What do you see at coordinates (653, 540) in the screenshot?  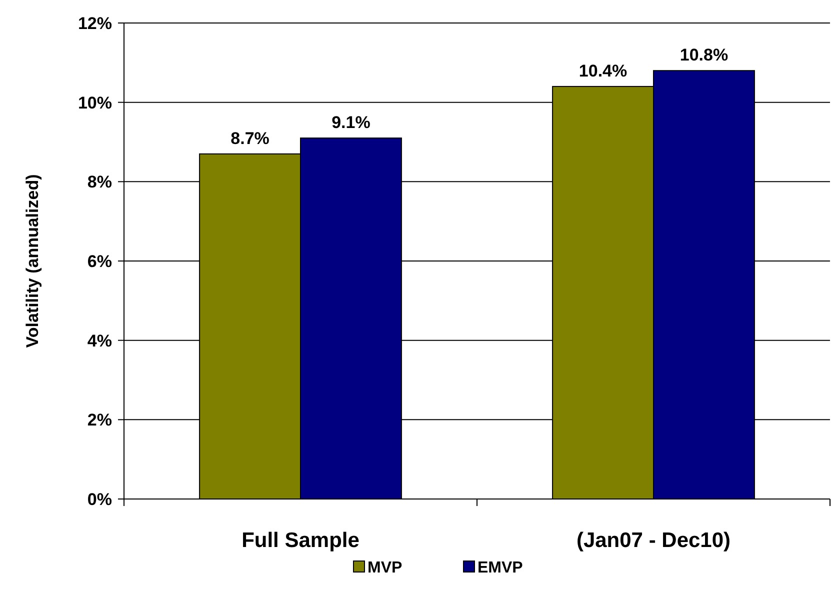 I see `x-tick-label: (Jan07 - Dec10)` at bounding box center [653, 540].